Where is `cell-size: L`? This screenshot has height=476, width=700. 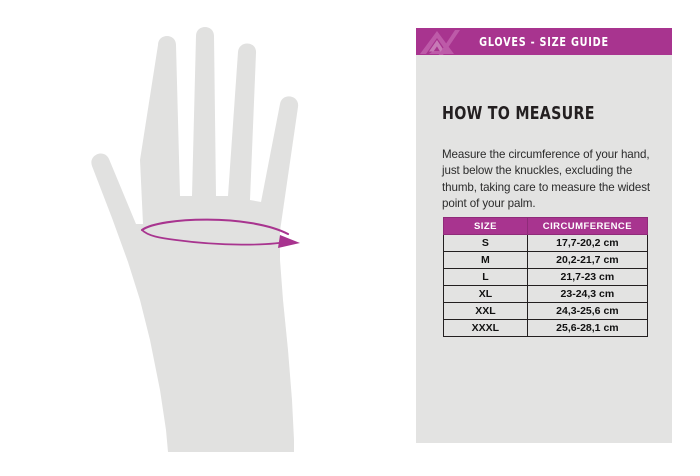 cell-size: L is located at coordinates (485, 277).